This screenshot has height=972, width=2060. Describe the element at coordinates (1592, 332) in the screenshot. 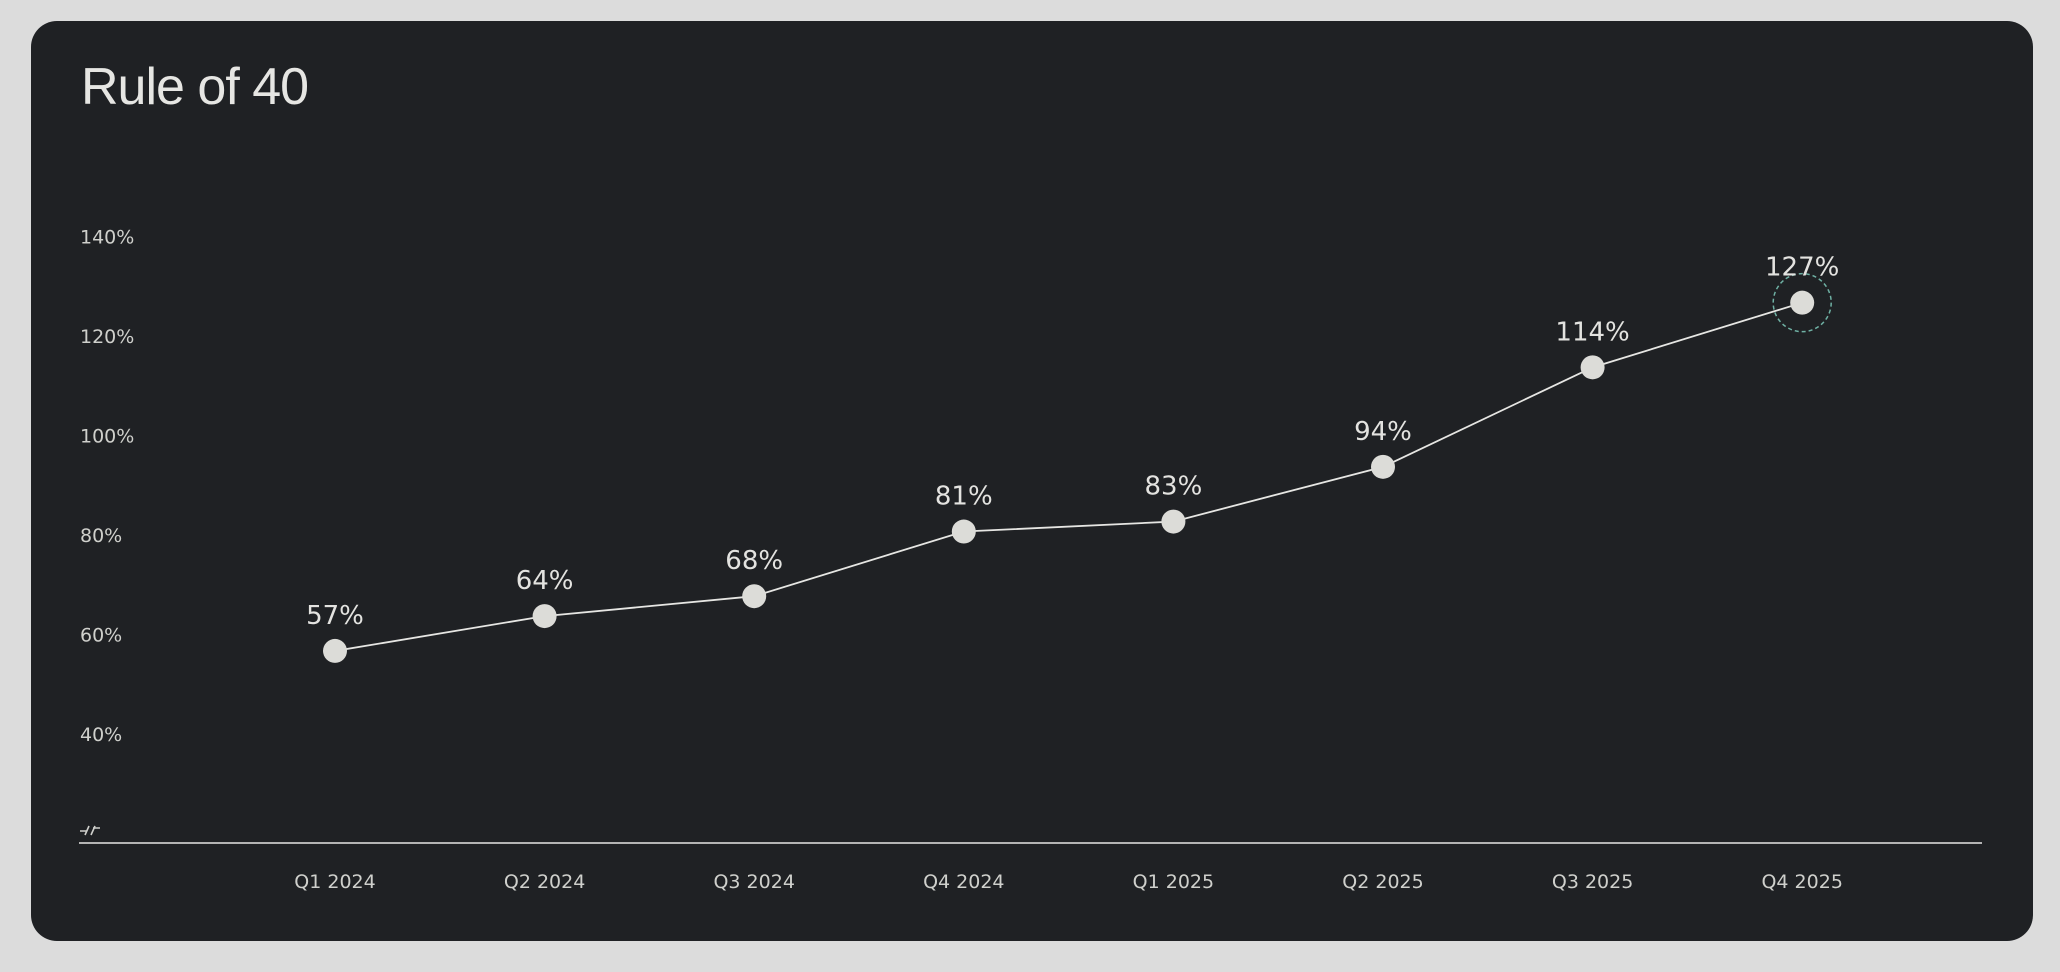

I see `data-label: 114%` at that location.